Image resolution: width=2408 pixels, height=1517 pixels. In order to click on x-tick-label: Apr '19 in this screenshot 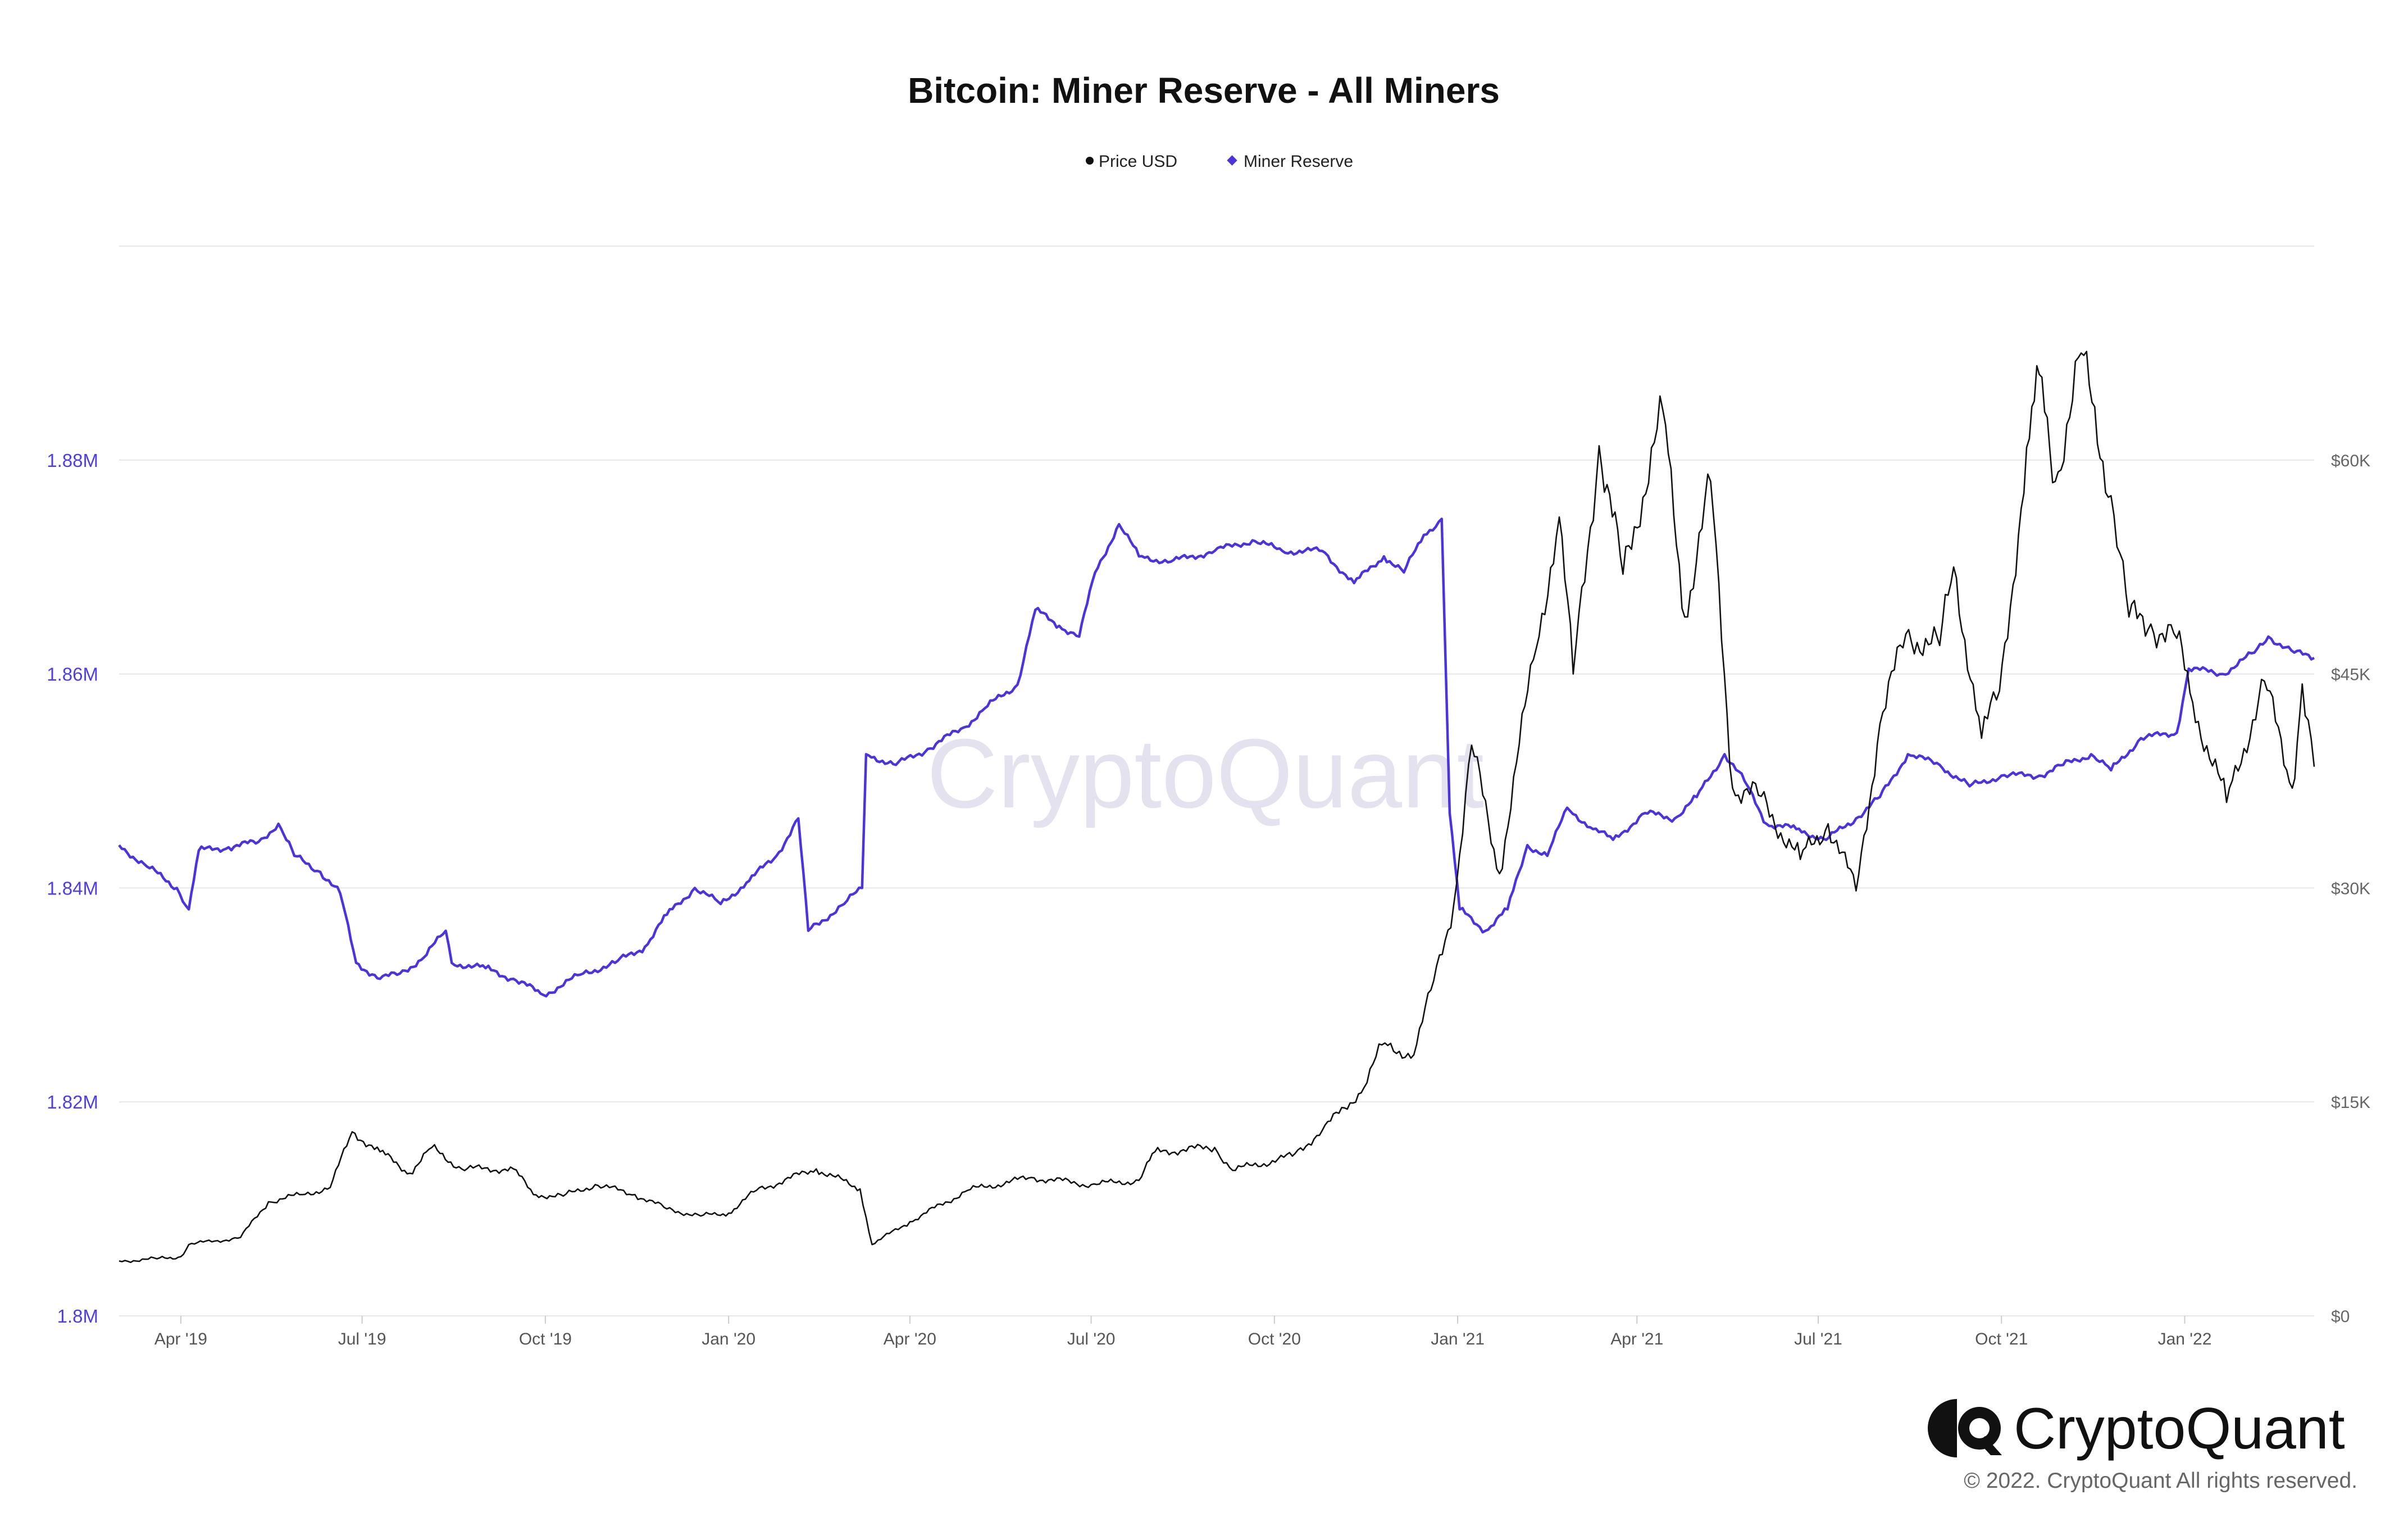, I will do `click(180, 1339)`.